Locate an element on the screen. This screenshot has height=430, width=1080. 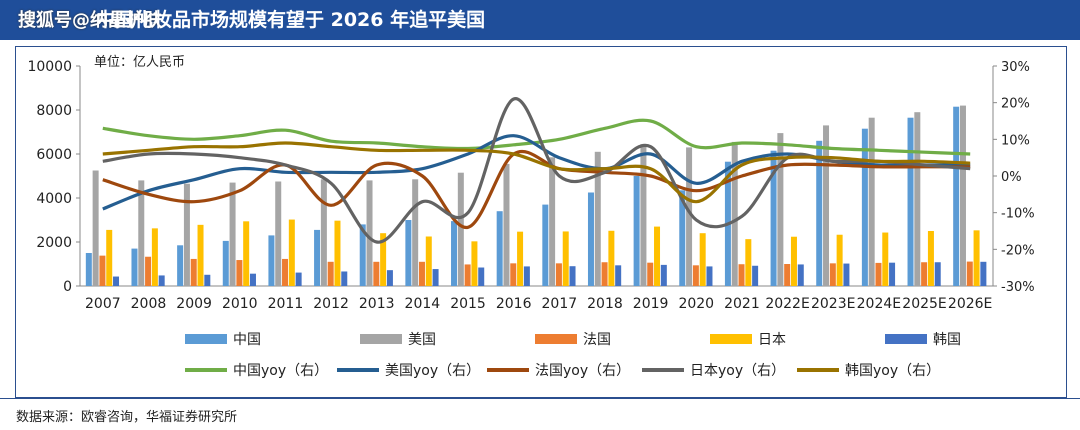
legend-label-bar-3: 日本 is located at coordinates (772, 340).